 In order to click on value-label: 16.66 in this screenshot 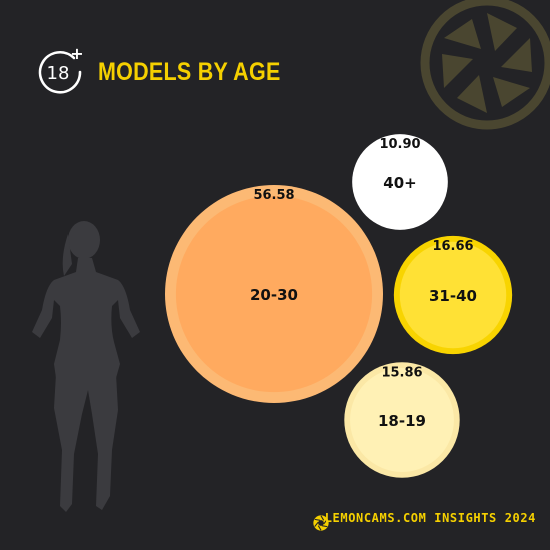, I will do `click(452, 246)`.